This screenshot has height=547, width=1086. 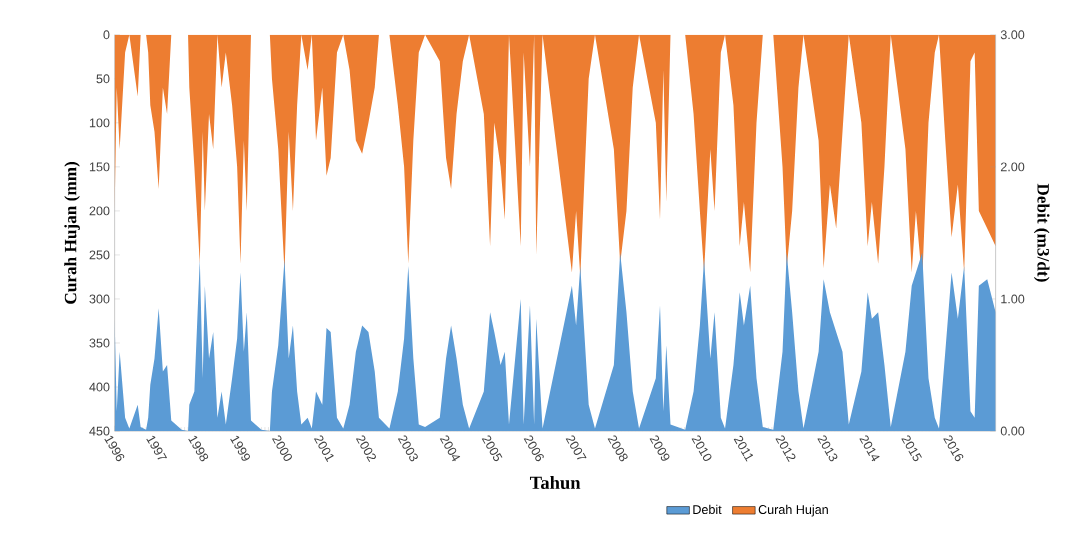 What do you see at coordinates (555, 482) in the screenshot?
I see `x-axis-title: Tahun` at bounding box center [555, 482].